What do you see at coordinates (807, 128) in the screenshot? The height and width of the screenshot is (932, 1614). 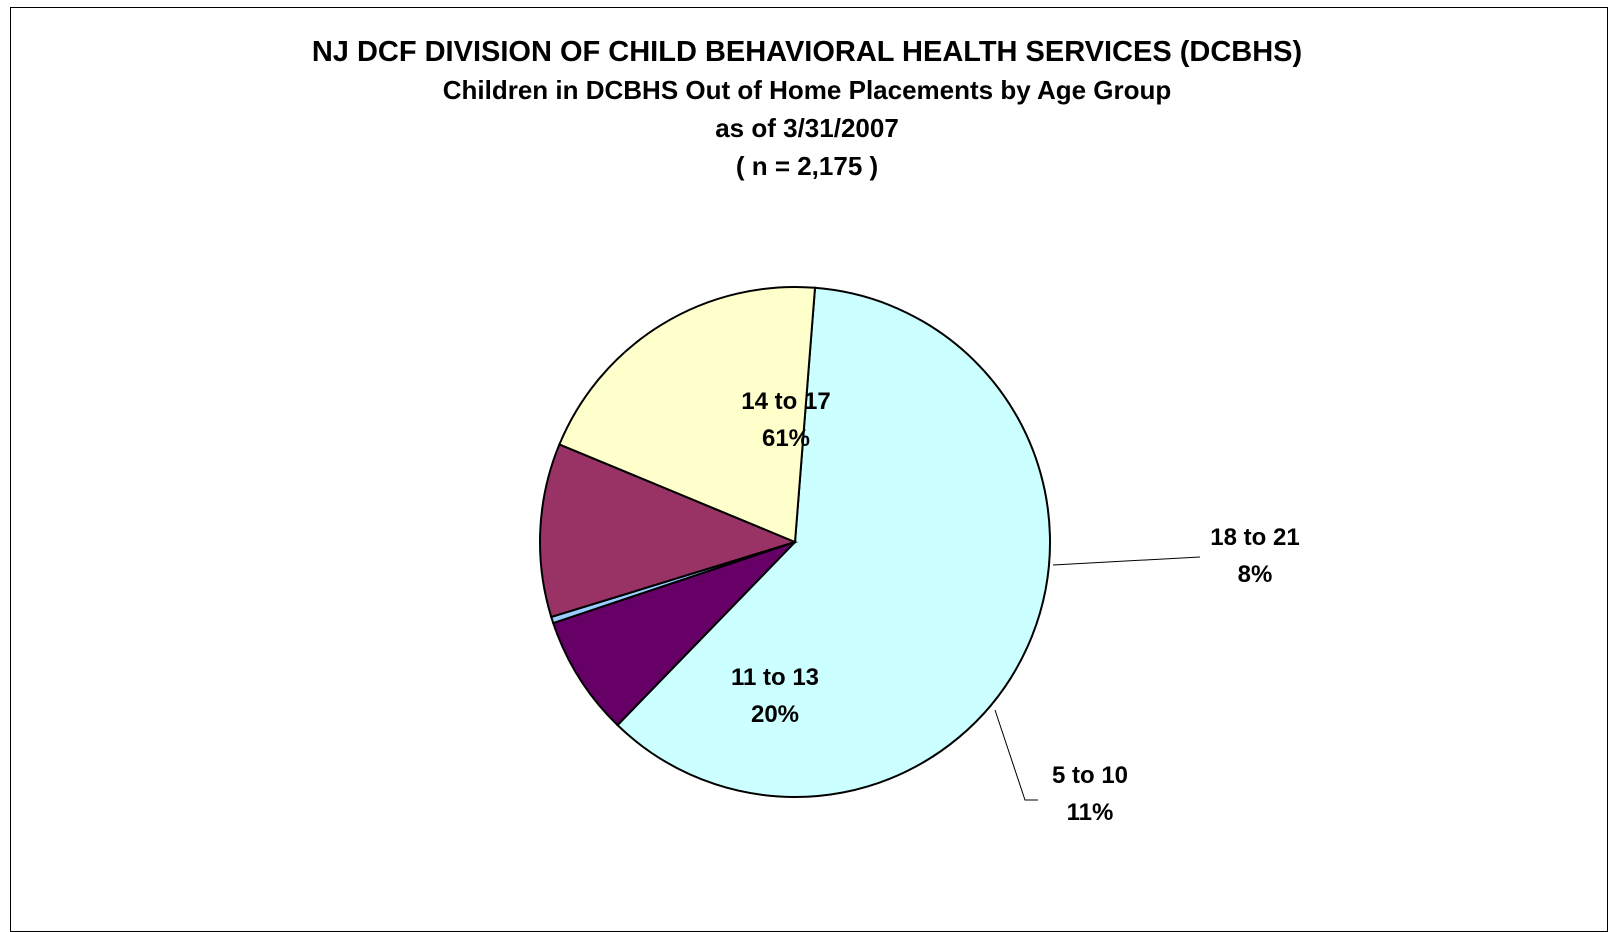 I see `chart-subtitle-line-2: as of 3/31/2007` at bounding box center [807, 128].